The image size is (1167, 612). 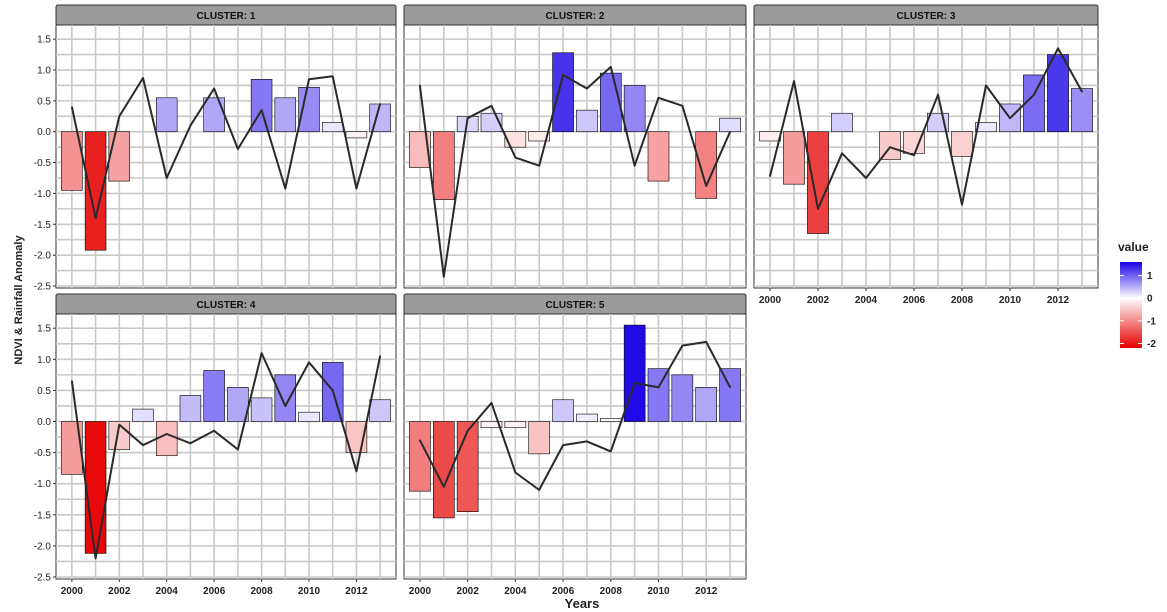 What do you see at coordinates (44, 391) in the screenshot?
I see `y-tick-label: 0.5` at bounding box center [44, 391].